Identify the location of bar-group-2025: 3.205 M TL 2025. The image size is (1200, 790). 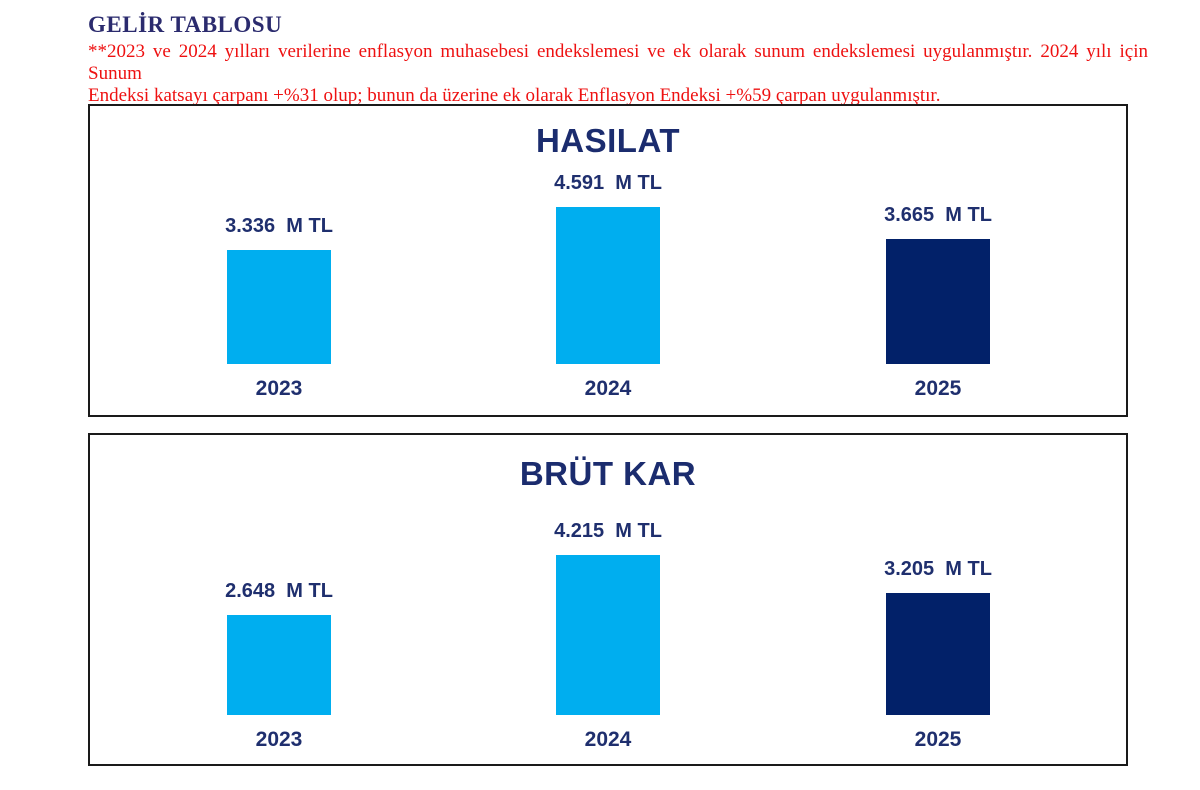
(938, 654).